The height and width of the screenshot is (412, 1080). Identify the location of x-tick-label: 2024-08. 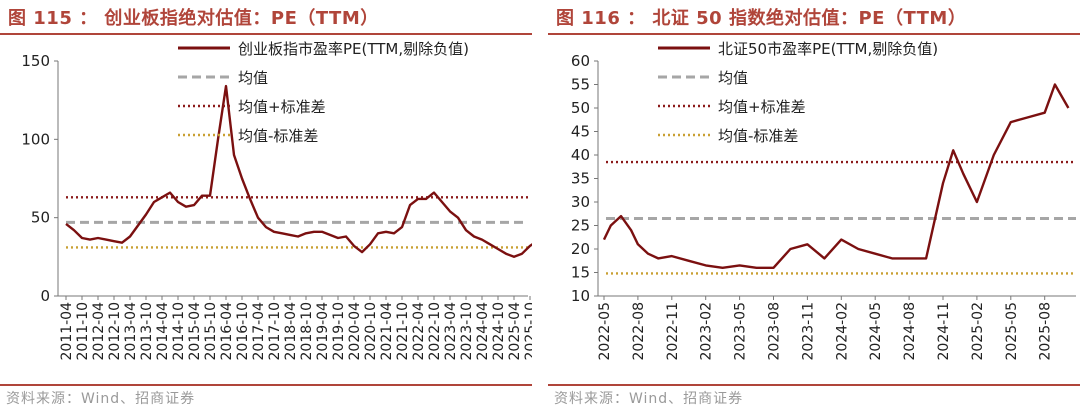
(910, 331).